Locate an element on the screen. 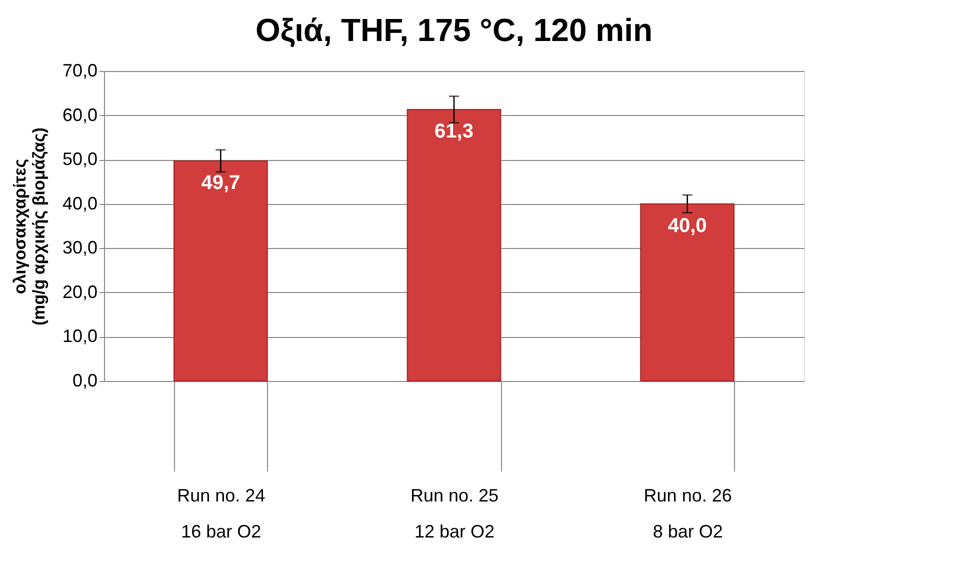 This screenshot has height=581, width=957. chart-title: Οξιά, THF, 175 °C, 120 min is located at coordinates (454, 30).